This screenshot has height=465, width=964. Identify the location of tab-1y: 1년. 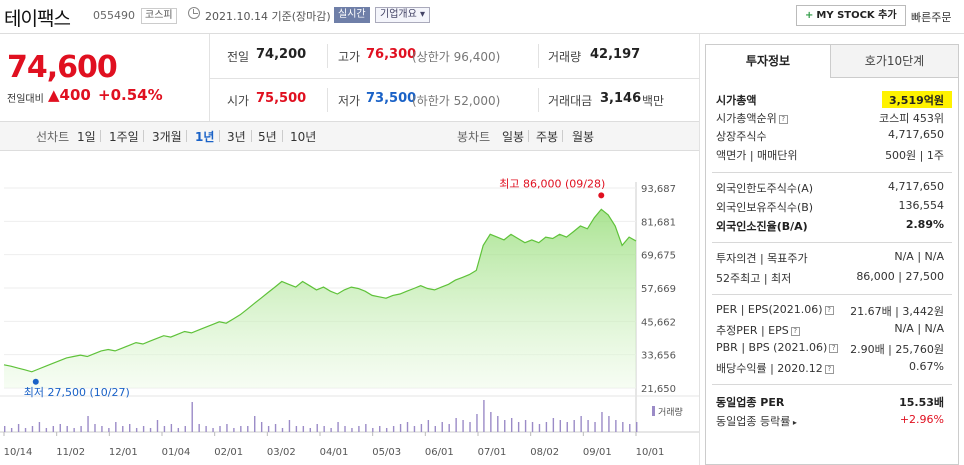
(205, 137).